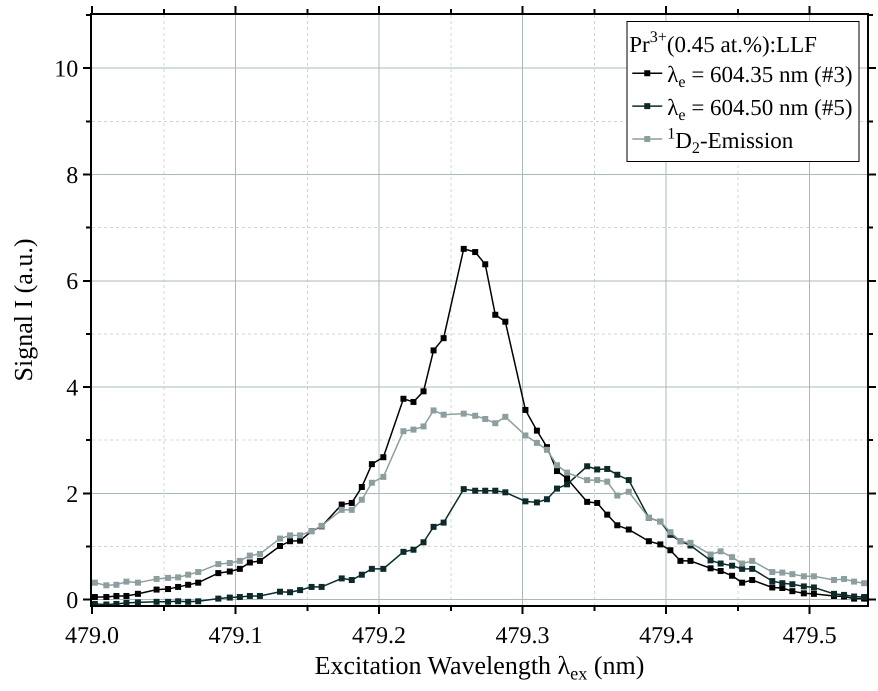 This screenshot has width=878, height=691. What do you see at coordinates (666, 635) in the screenshot?
I see `x-tick-label: 479.4` at bounding box center [666, 635].